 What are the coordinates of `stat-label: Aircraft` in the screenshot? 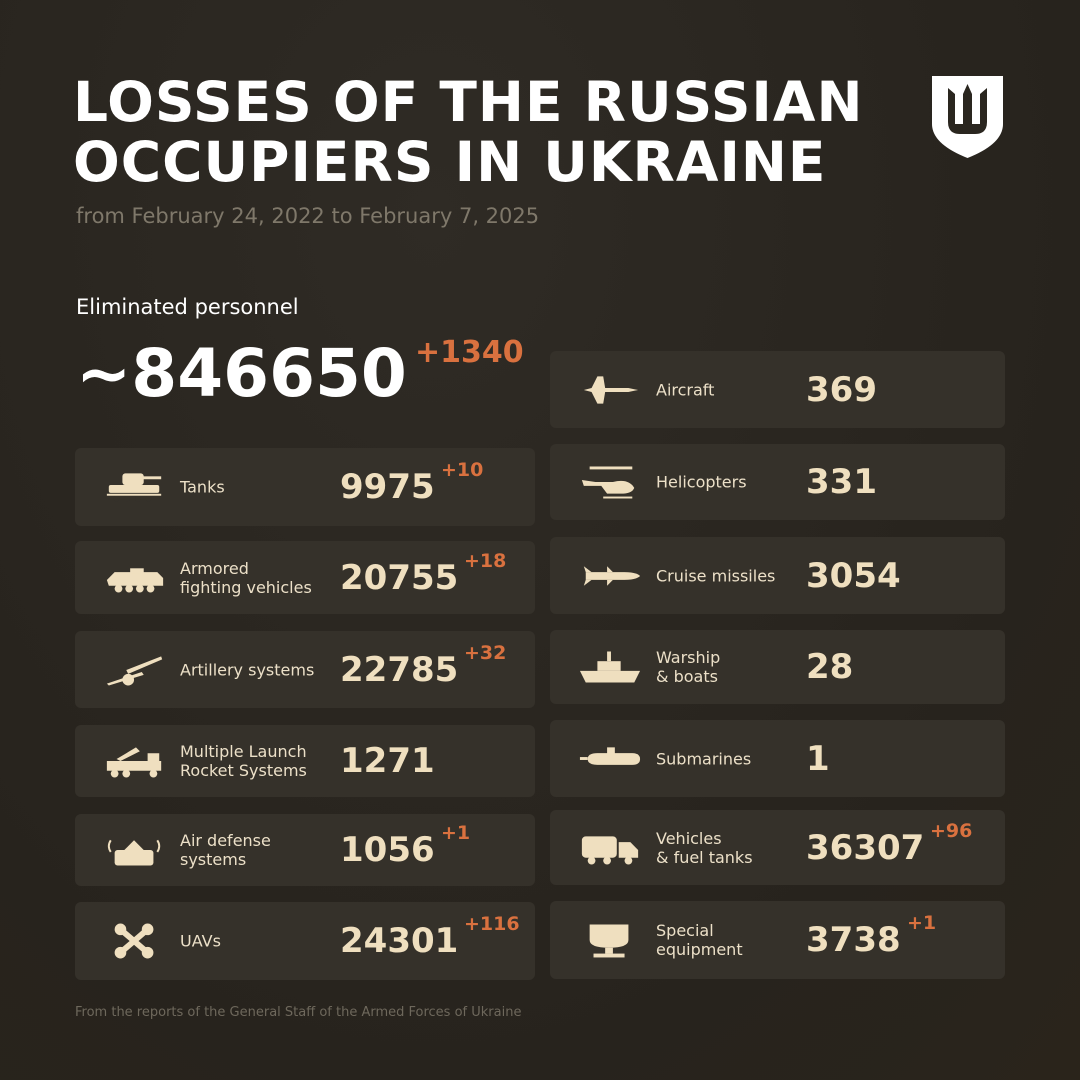 It's located at (685, 389).